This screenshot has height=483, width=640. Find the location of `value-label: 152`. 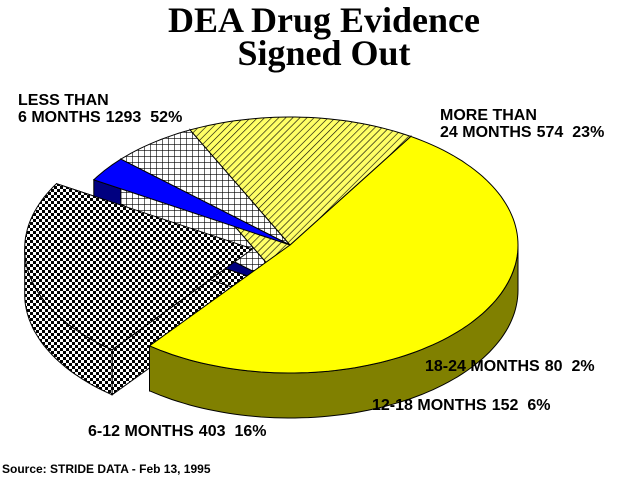

value-label: 152 is located at coordinates (505, 405).